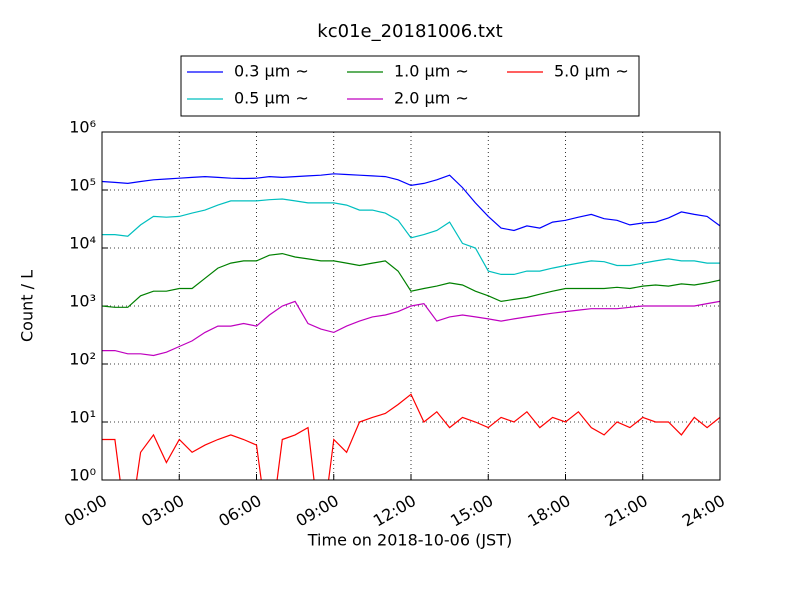  What do you see at coordinates (82, 185) in the screenshot?
I see `y-tick-label: 10⁵` at bounding box center [82, 185].